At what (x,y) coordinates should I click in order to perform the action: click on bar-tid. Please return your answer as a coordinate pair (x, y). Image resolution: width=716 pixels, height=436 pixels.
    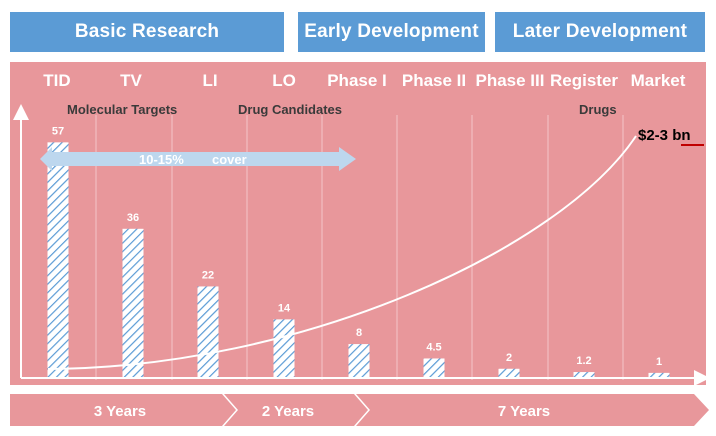
    Looking at the image, I should click on (58, 259).